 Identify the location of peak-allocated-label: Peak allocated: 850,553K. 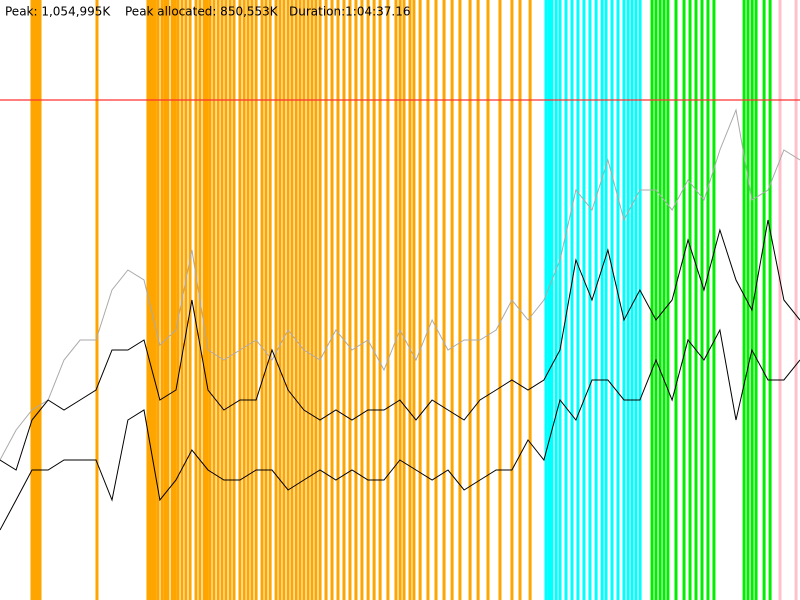
(202, 12).